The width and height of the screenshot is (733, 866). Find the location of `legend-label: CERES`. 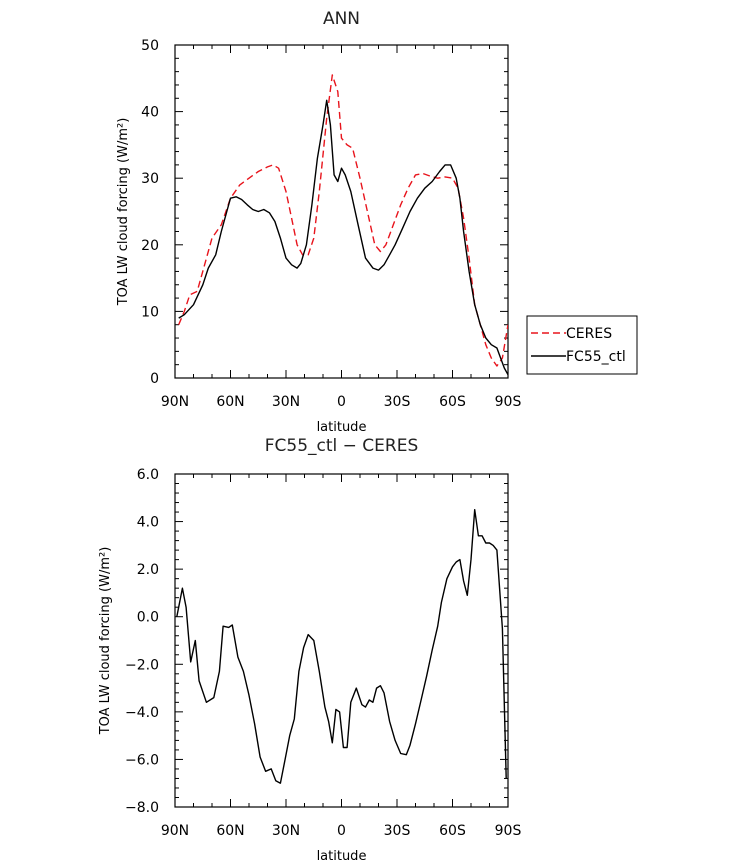

legend-label: CERES is located at coordinates (589, 334).